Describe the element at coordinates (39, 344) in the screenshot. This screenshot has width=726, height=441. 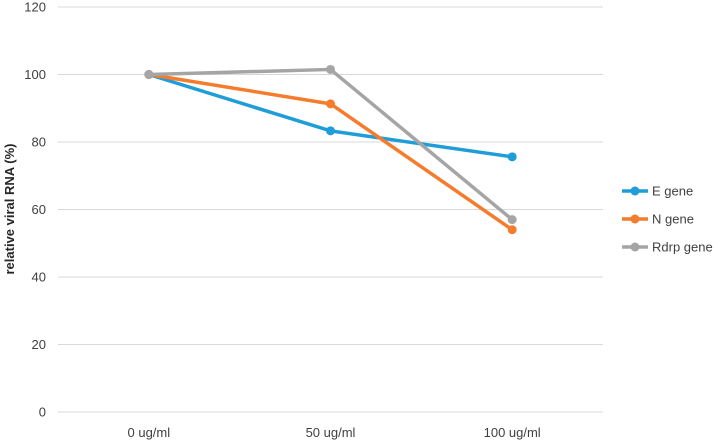
I see `y-tick-label: 20` at that location.